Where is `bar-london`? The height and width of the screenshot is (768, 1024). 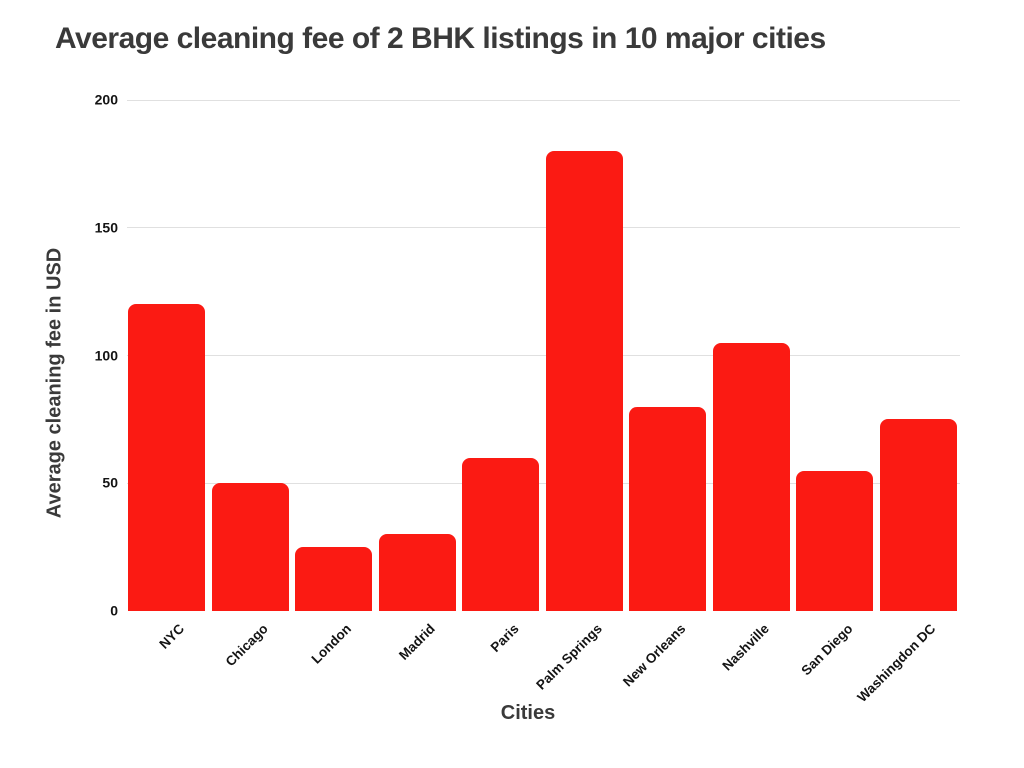 bar-london is located at coordinates (334, 579).